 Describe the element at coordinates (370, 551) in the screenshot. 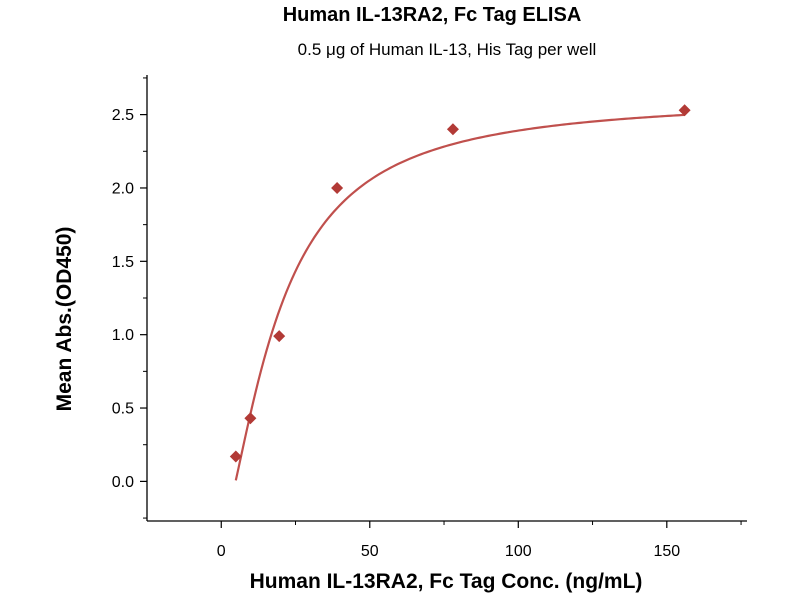

I see `x-tick-label: 50` at that location.